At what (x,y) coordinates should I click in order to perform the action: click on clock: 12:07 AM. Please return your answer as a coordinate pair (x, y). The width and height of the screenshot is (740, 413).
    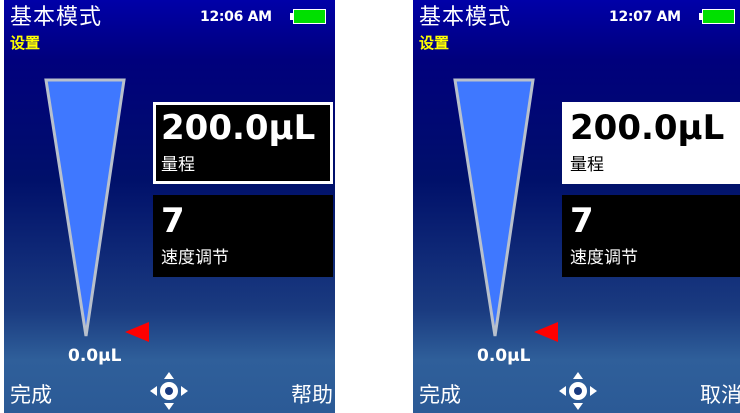
    Looking at the image, I should click on (645, 17).